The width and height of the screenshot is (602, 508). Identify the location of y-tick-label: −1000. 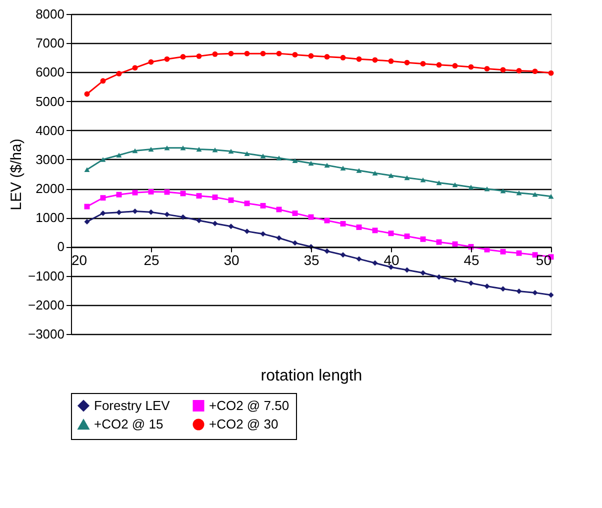
(46, 276).